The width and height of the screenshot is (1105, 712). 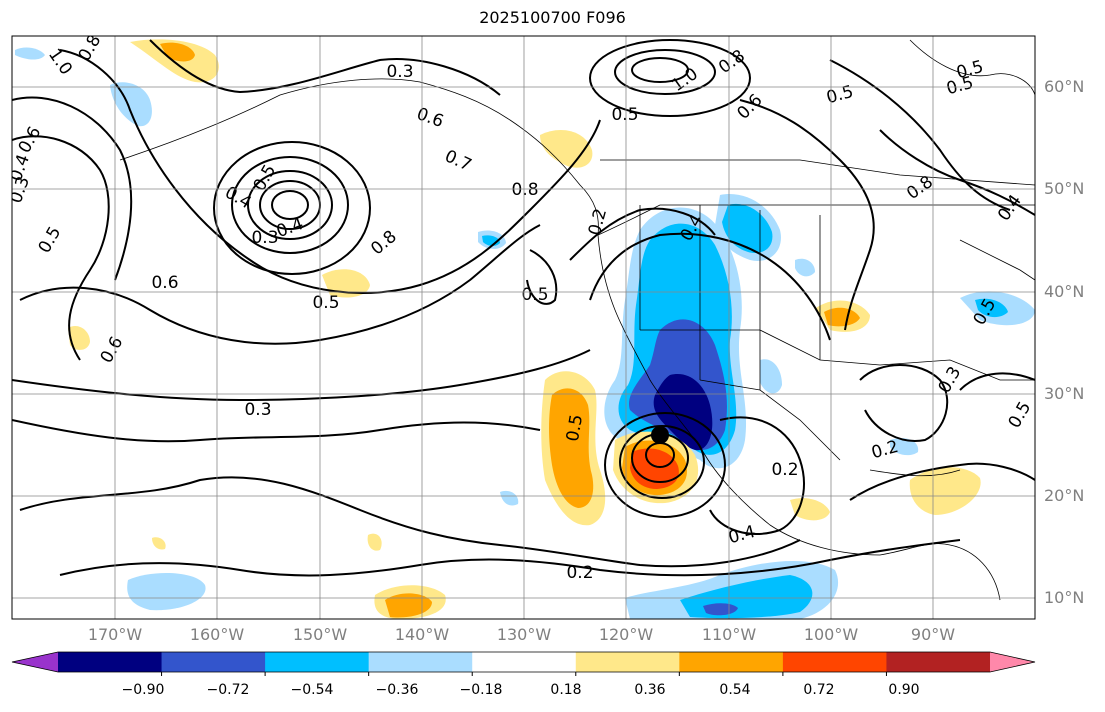 I want to click on lon-label-140w: 140°W, so click(x=422, y=634).